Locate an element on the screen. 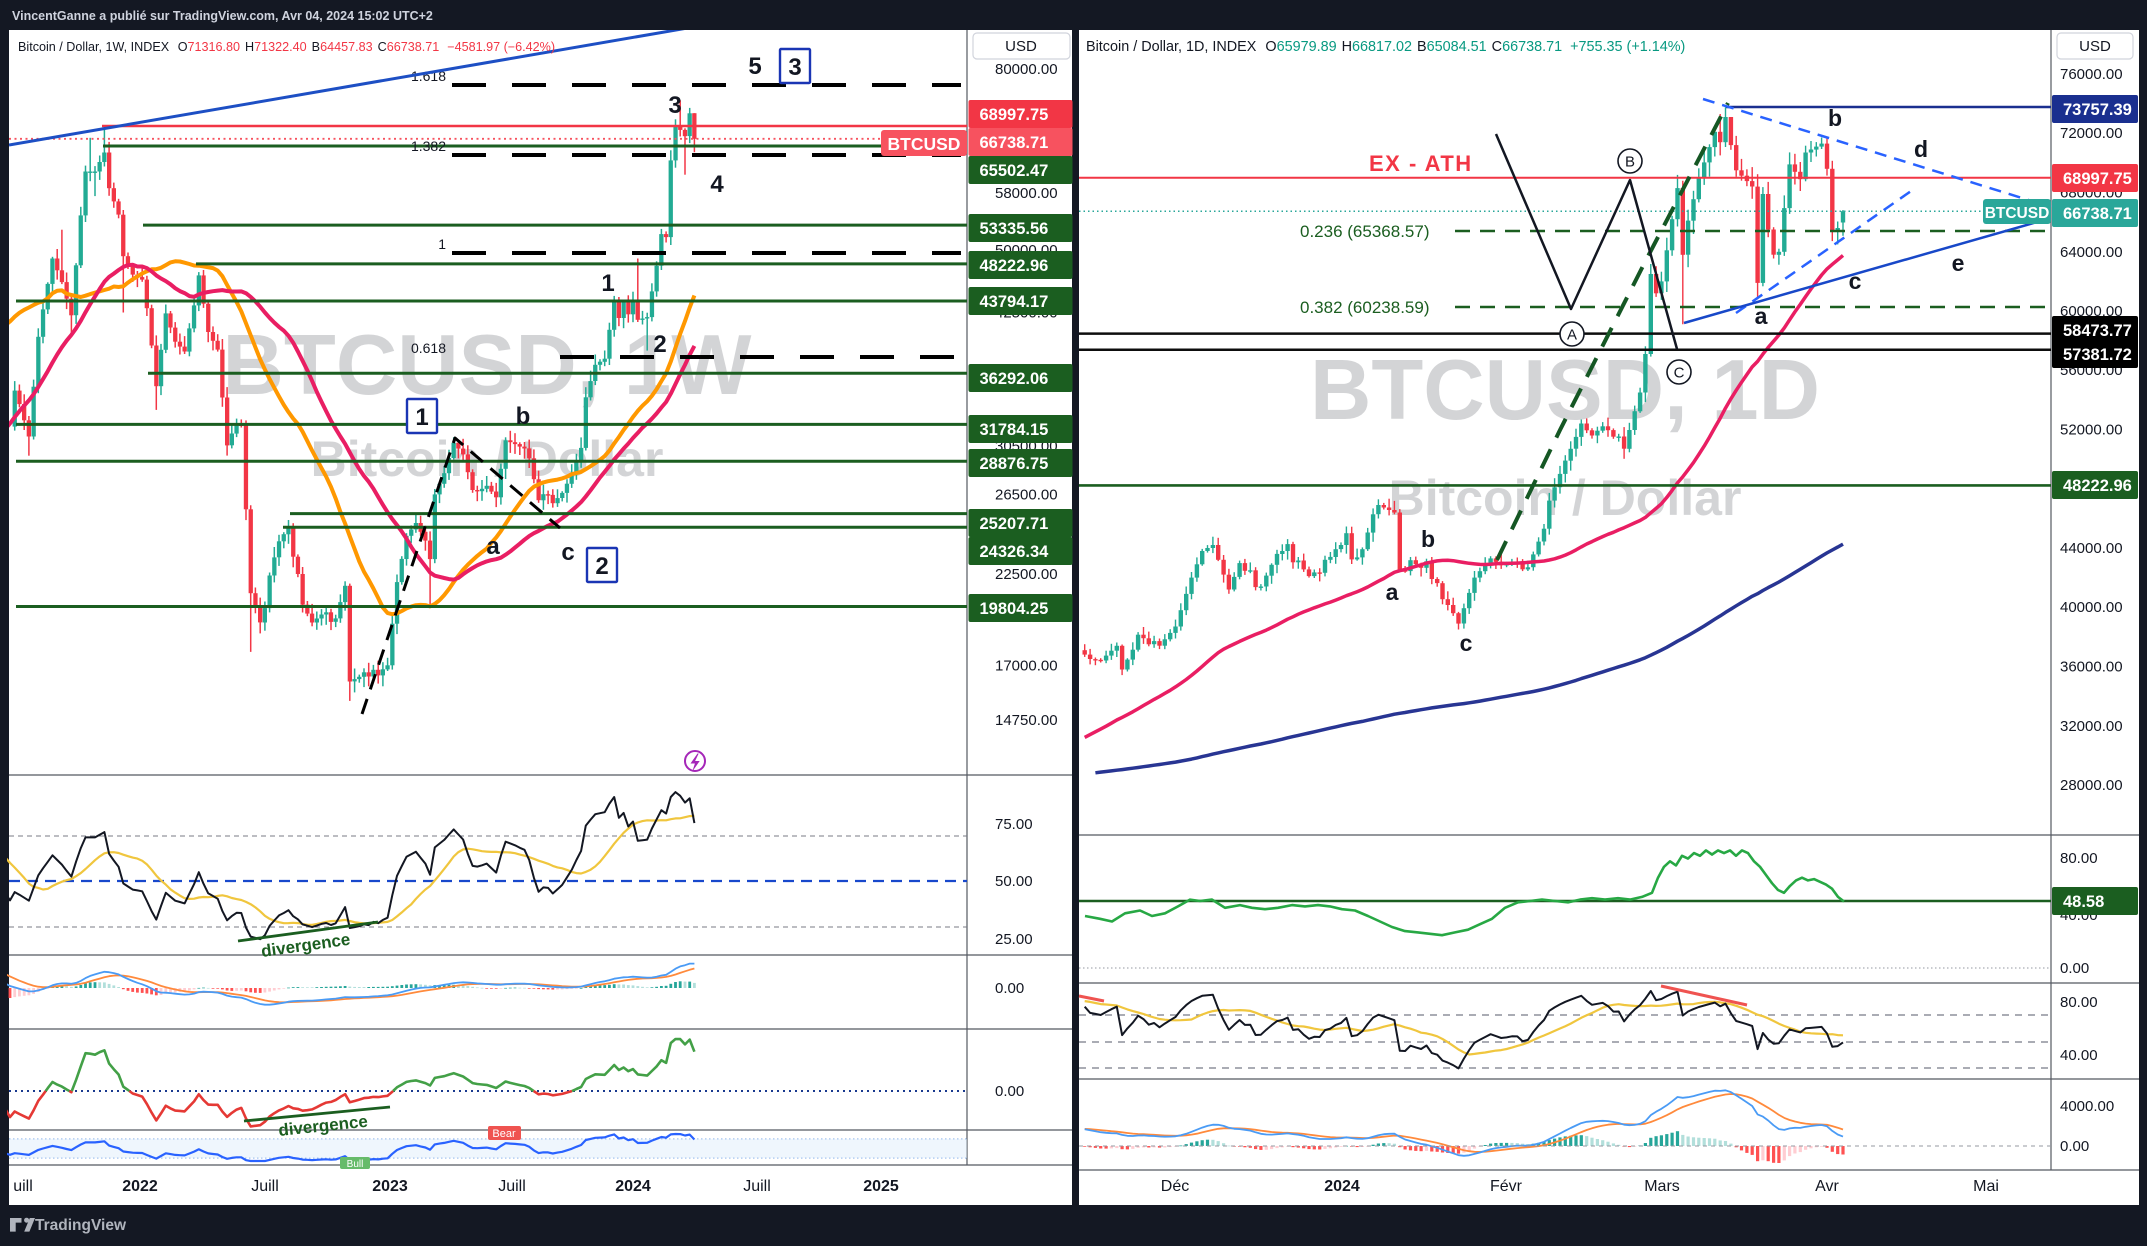  svg-text: 48.58 is located at coordinates (2083, 902).